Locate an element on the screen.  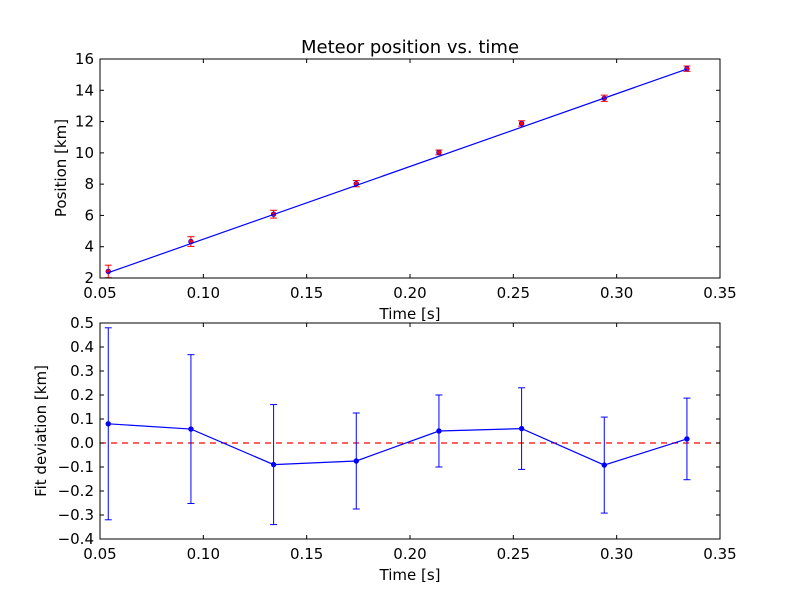
deviation-chart-x-tick-label: 0.05 is located at coordinates (99, 554).